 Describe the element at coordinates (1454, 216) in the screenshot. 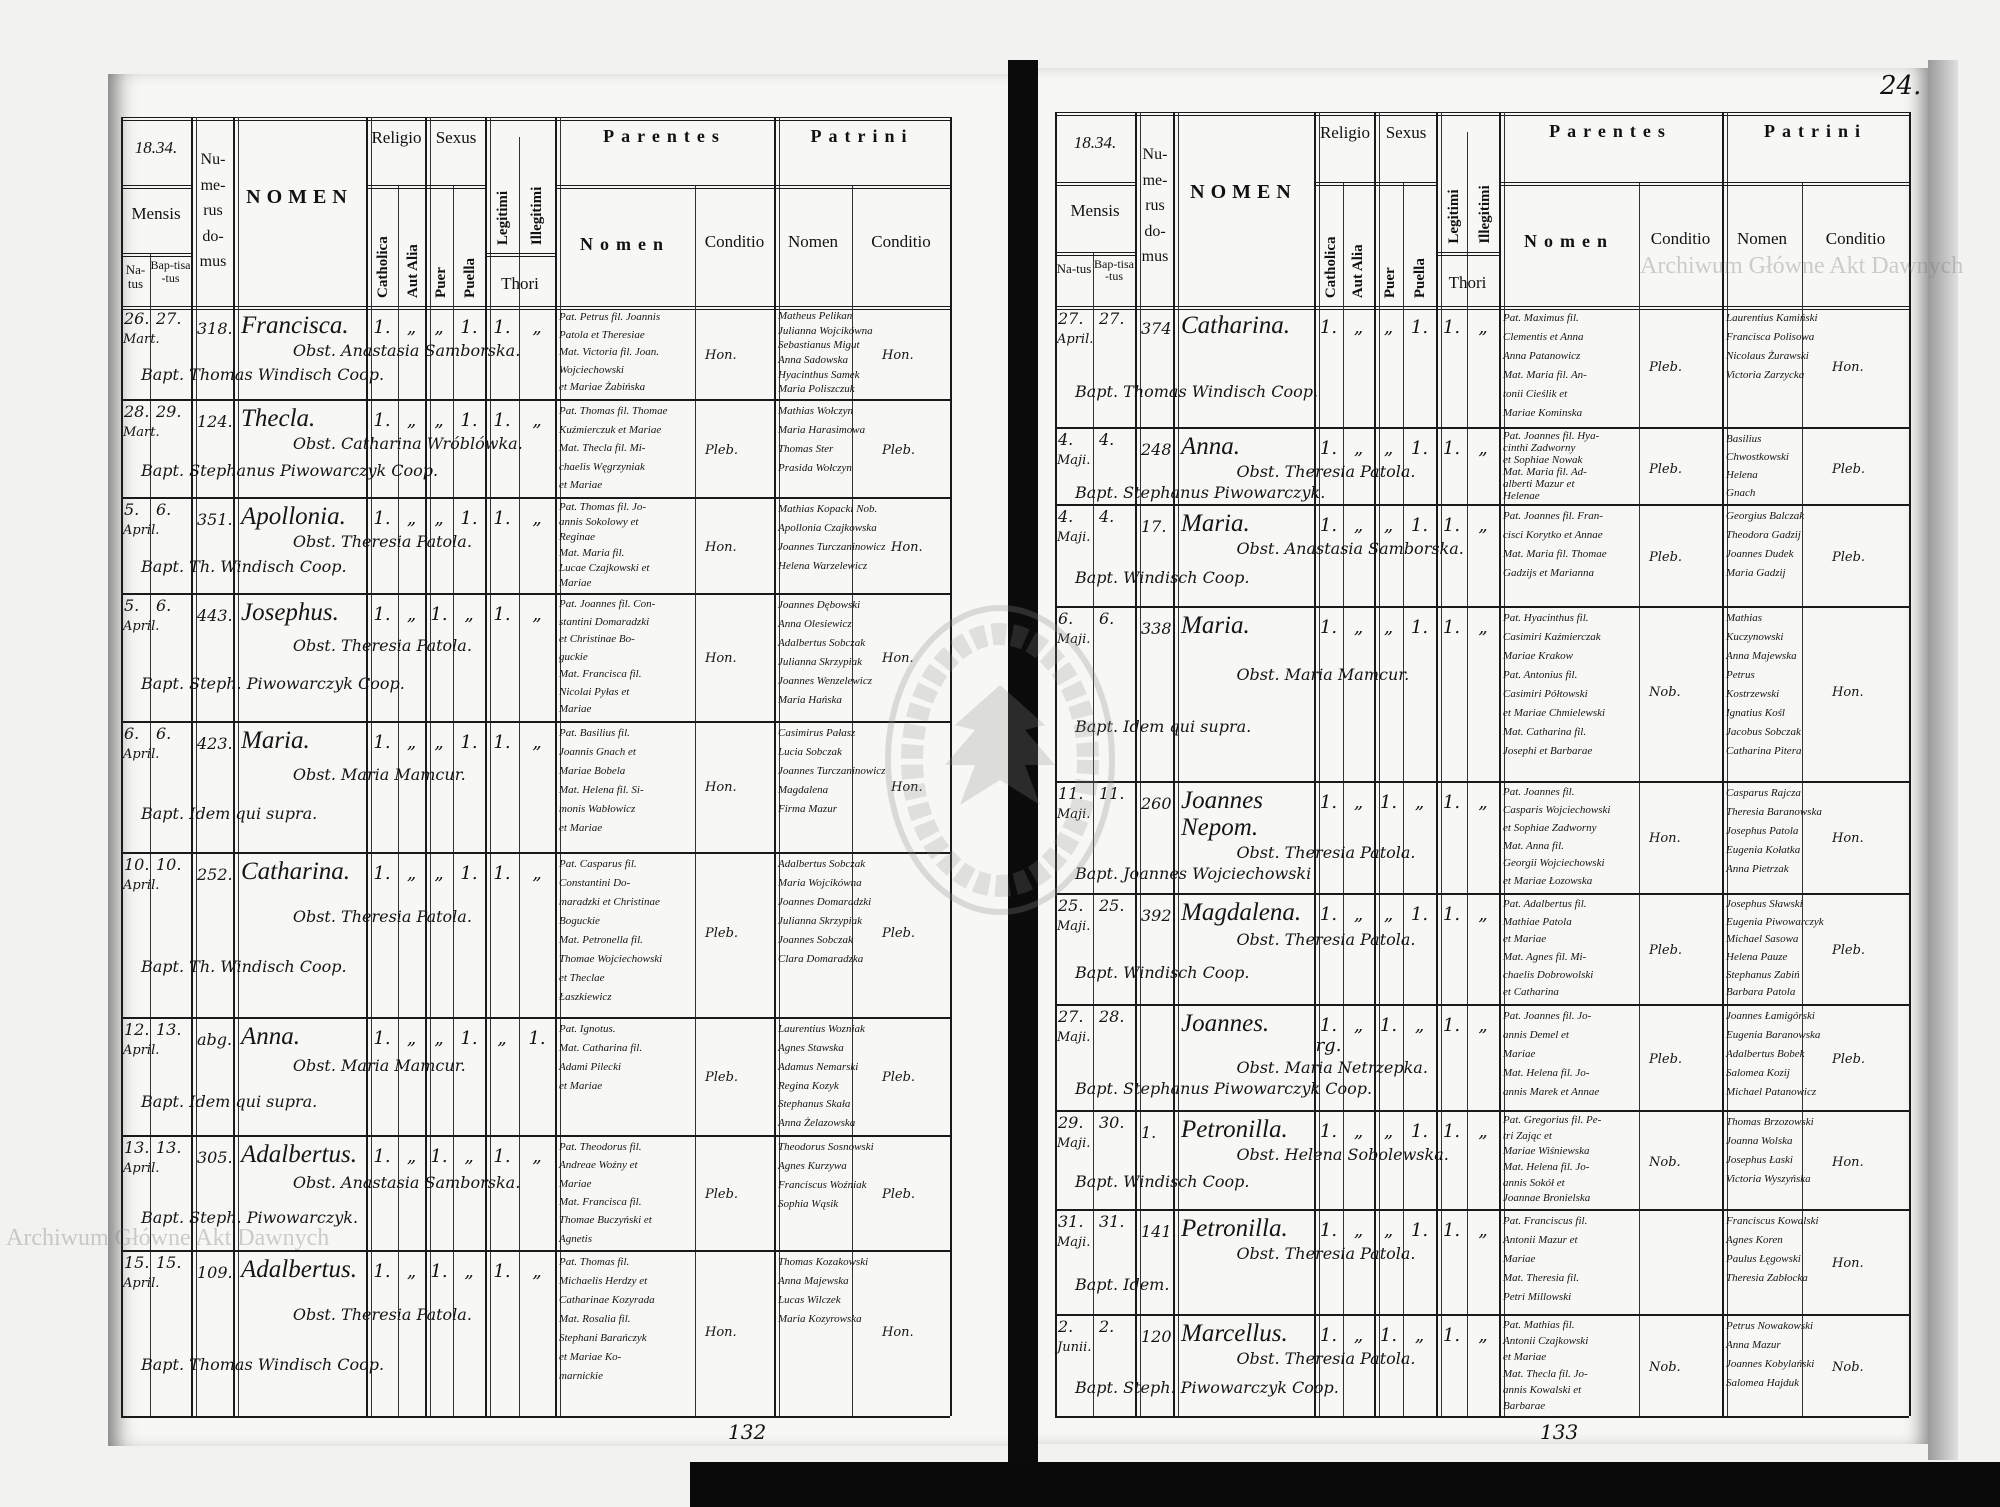

I see `legitimi-header: Legitimi` at that location.